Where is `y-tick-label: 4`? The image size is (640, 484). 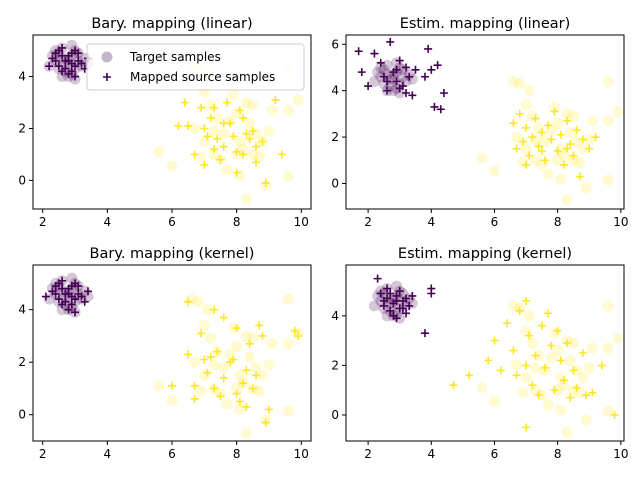 y-tick-label: 4 is located at coordinates (22, 77).